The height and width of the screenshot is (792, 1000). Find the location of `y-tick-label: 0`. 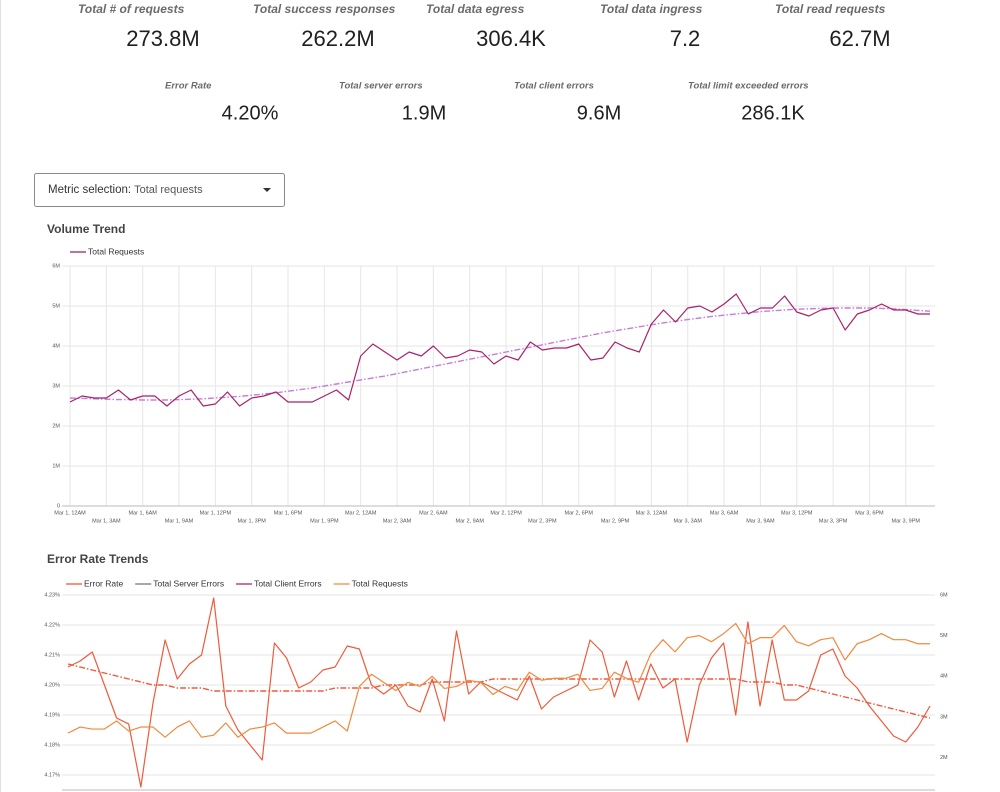

y-tick-label: 0 is located at coordinates (58, 506).